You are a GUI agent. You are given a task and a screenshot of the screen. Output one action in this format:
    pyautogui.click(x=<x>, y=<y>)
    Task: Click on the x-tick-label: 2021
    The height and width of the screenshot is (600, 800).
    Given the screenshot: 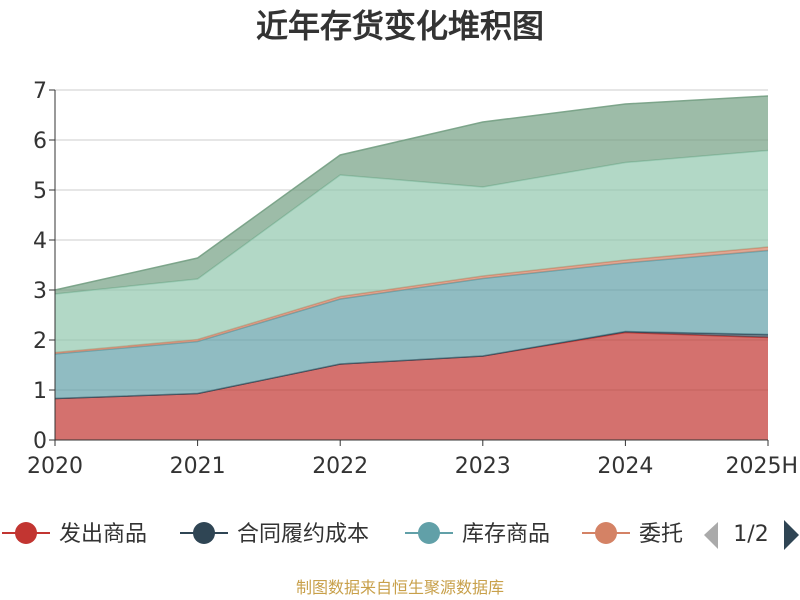 What is the action you would take?
    pyautogui.click(x=198, y=466)
    